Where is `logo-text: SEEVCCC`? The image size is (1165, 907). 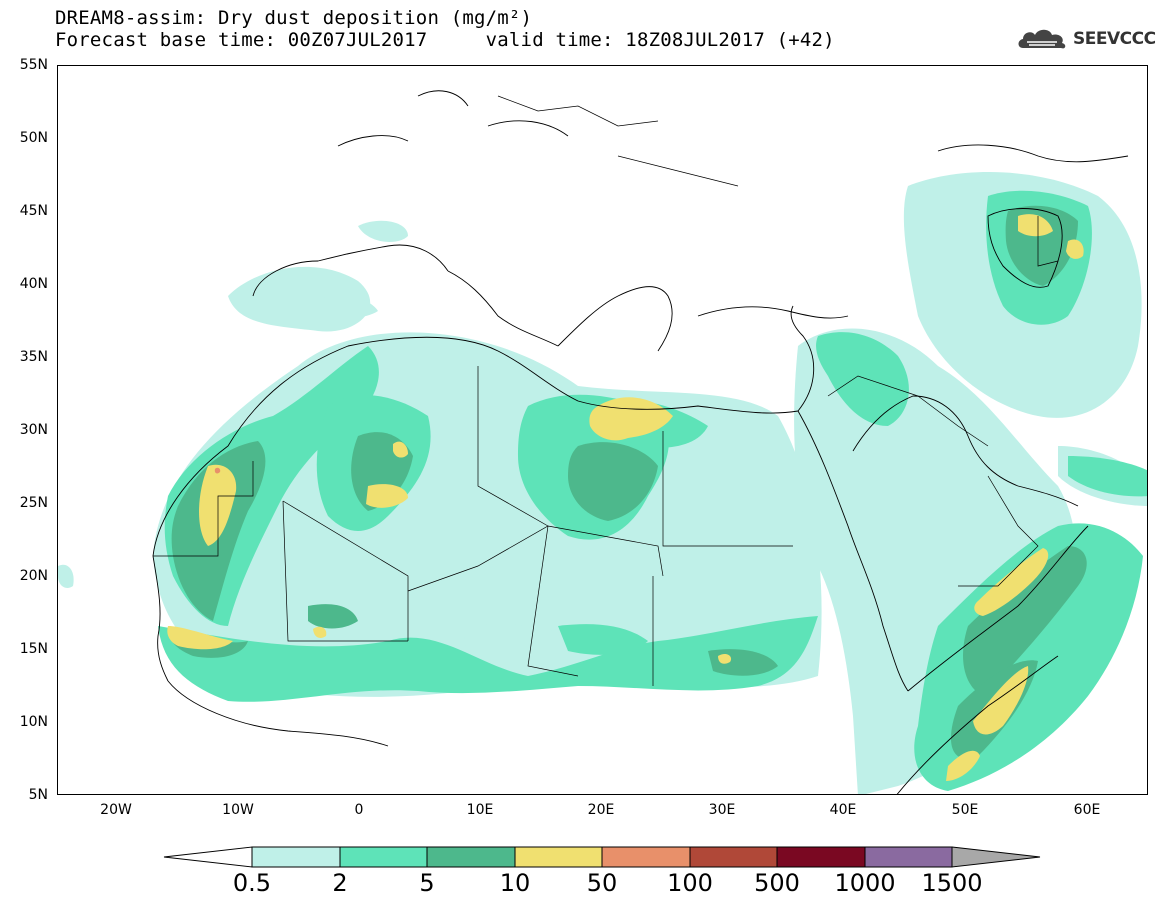 logo-text: SEEVCCC is located at coordinates (1114, 39).